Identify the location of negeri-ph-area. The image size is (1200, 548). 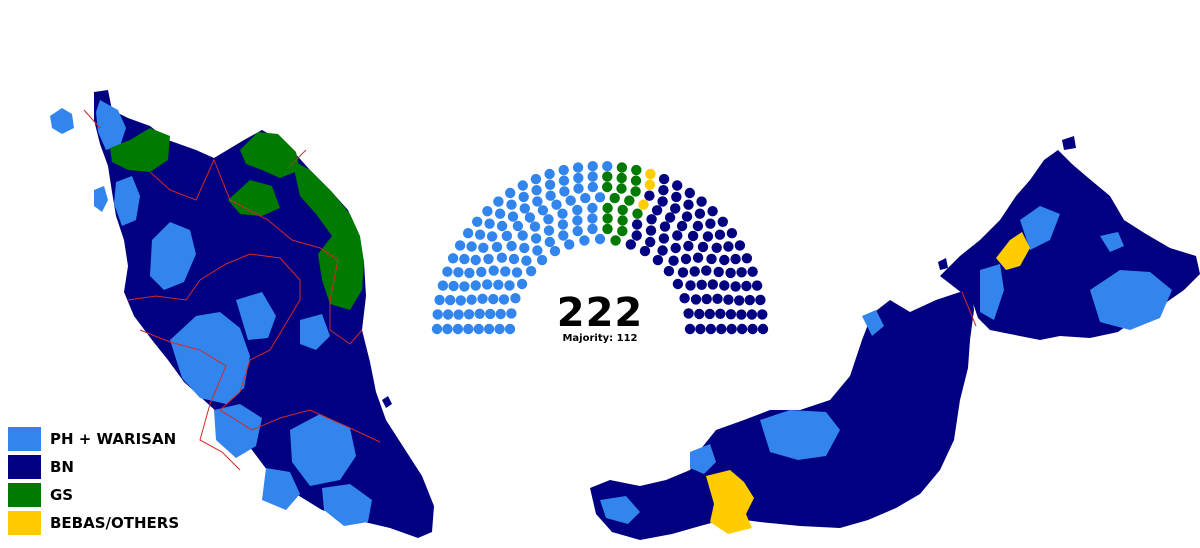
(256, 316).